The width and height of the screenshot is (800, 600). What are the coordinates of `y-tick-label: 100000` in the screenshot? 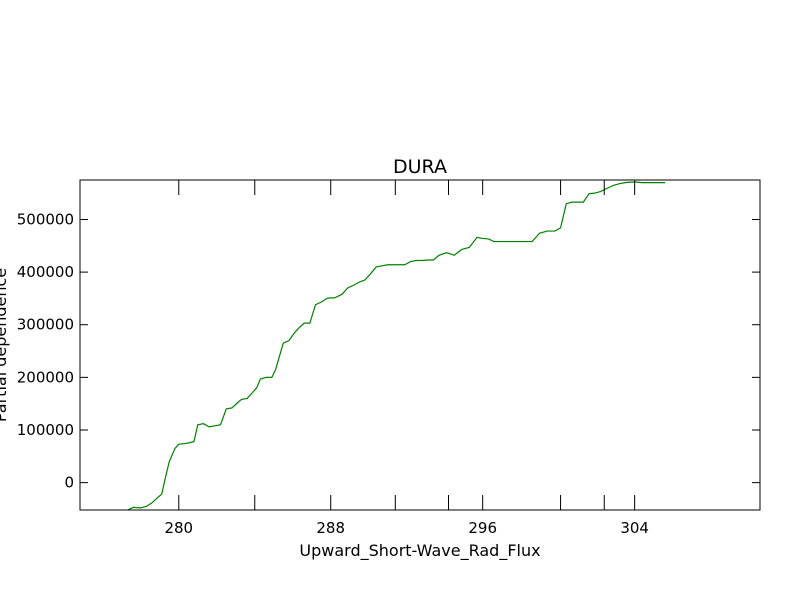 It's located at (45, 430).